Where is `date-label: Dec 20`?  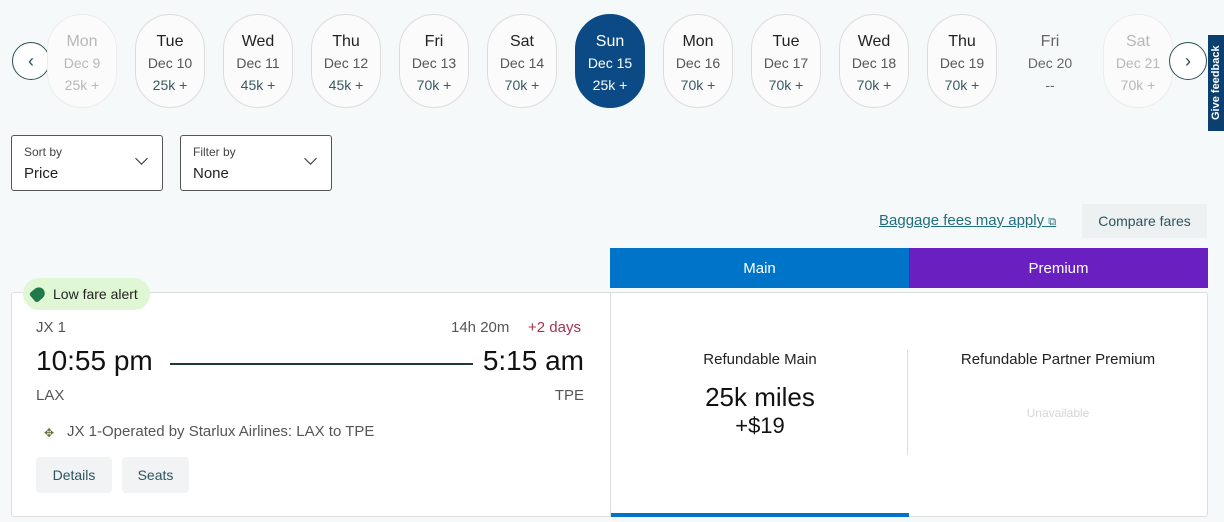 date-label: Dec 20 is located at coordinates (1050, 63).